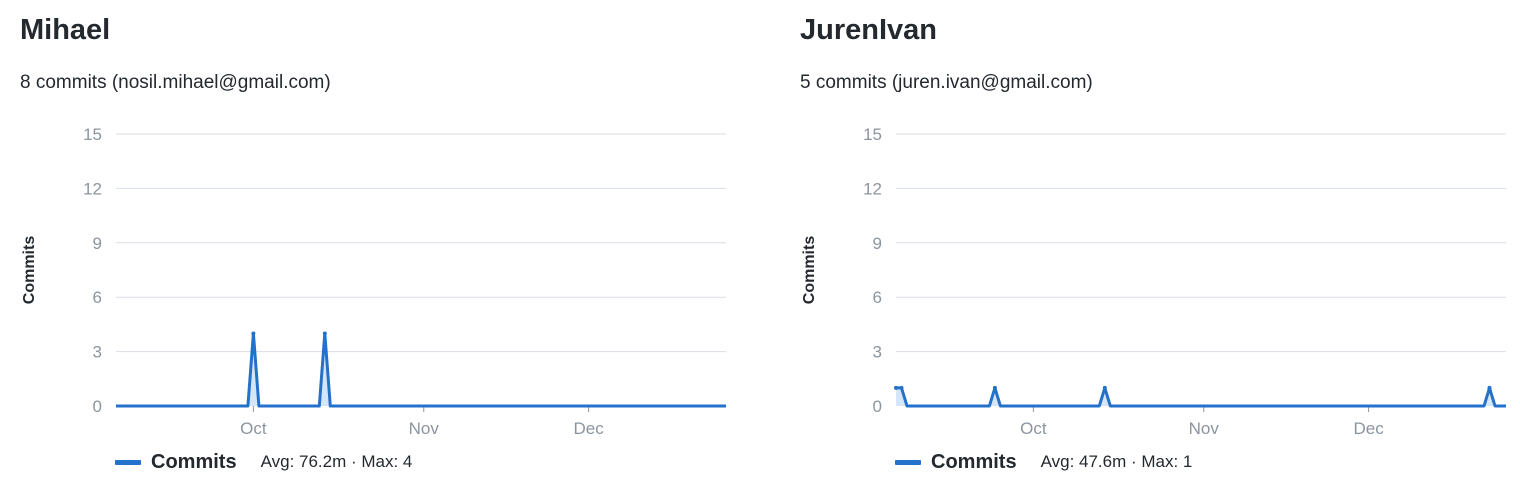 Image resolution: width=1520 pixels, height=490 pixels. What do you see at coordinates (946, 82) in the screenshot?
I see `commit-summary: 5 commits (juren.ivan@gmail.com)` at bounding box center [946, 82].